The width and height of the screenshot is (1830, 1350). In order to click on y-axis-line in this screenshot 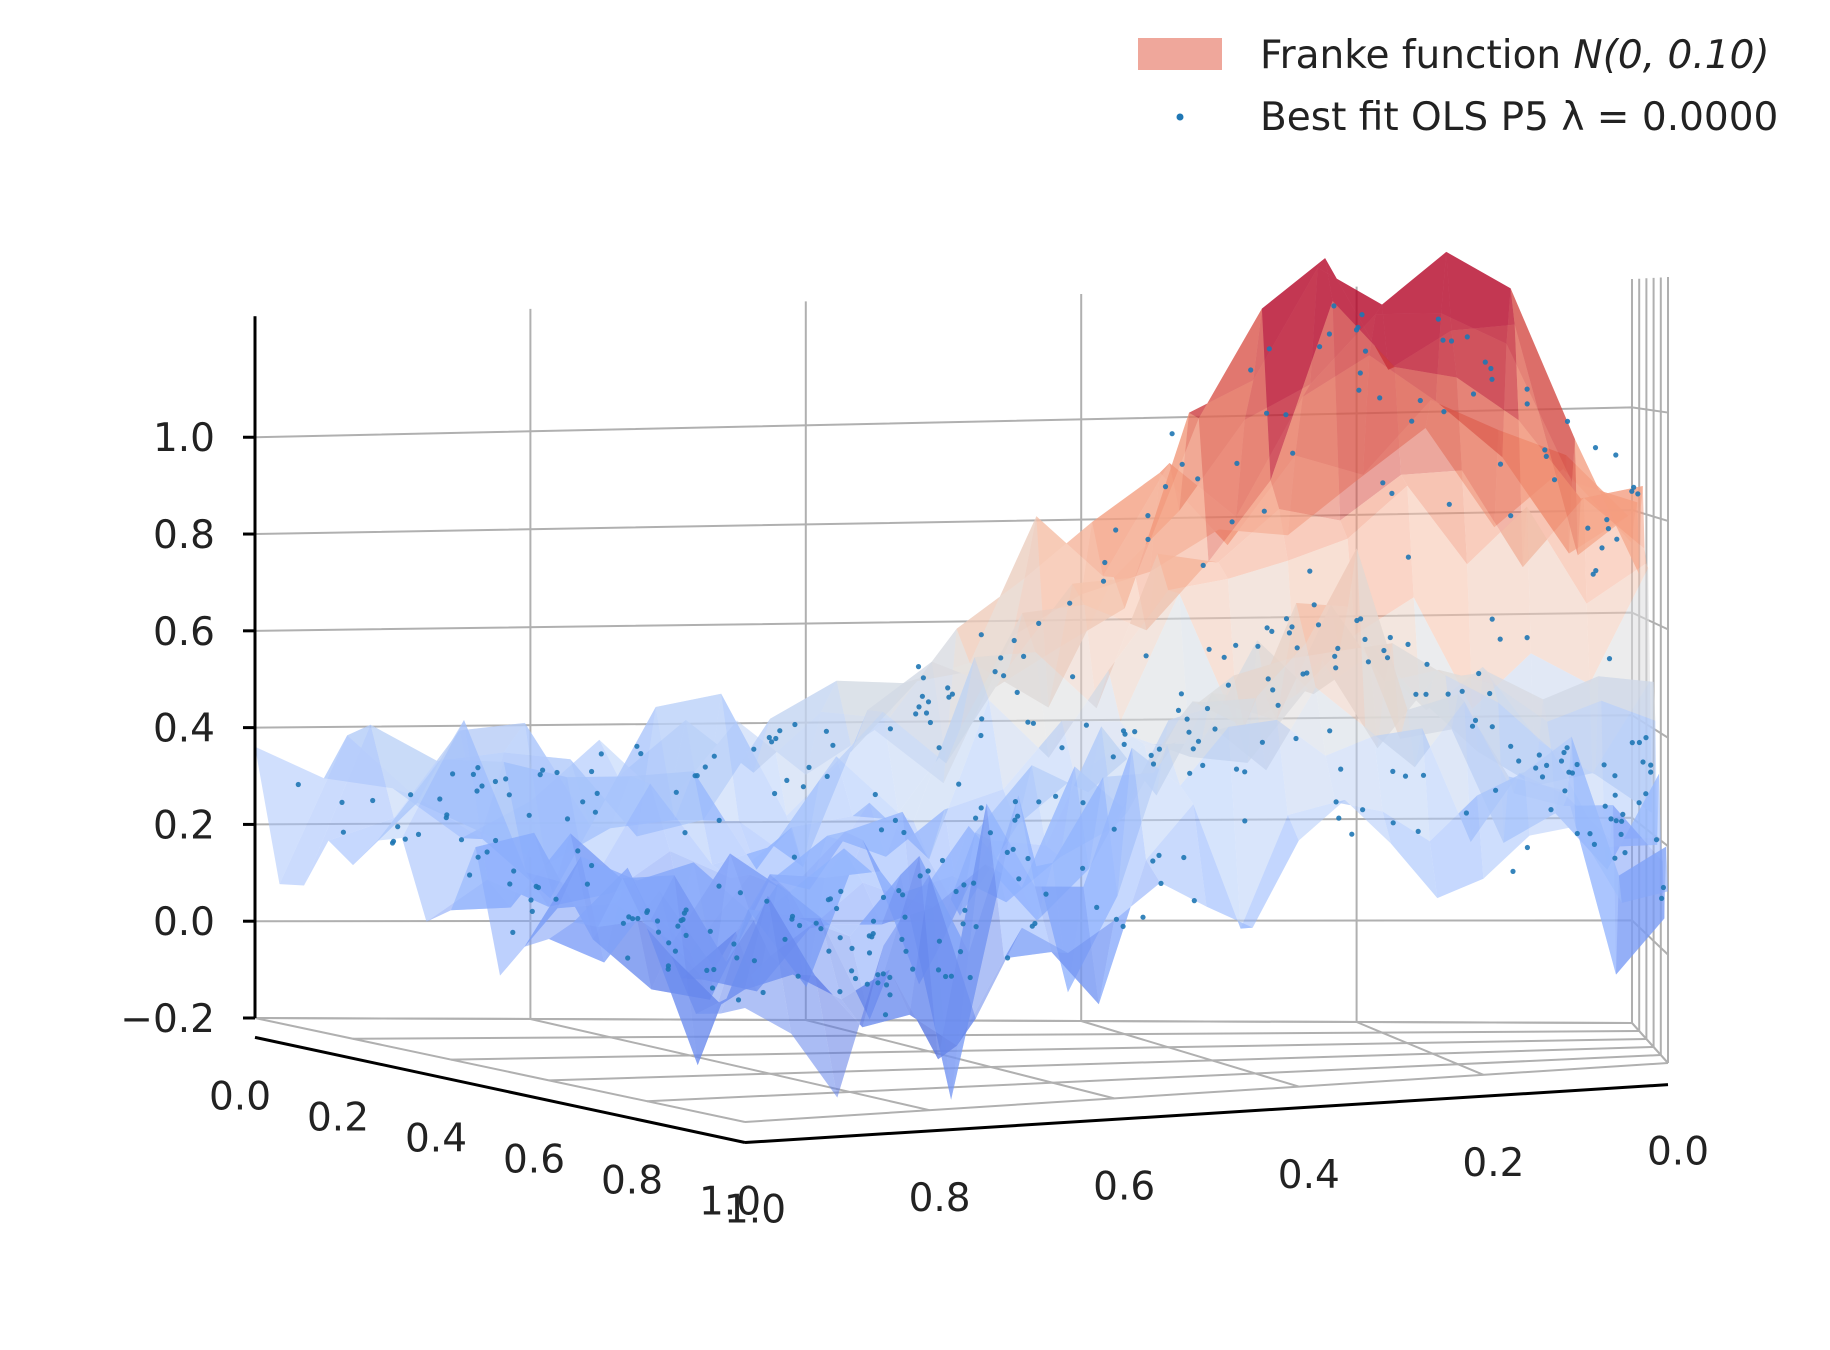, I will do `click(1206, 1114)`.